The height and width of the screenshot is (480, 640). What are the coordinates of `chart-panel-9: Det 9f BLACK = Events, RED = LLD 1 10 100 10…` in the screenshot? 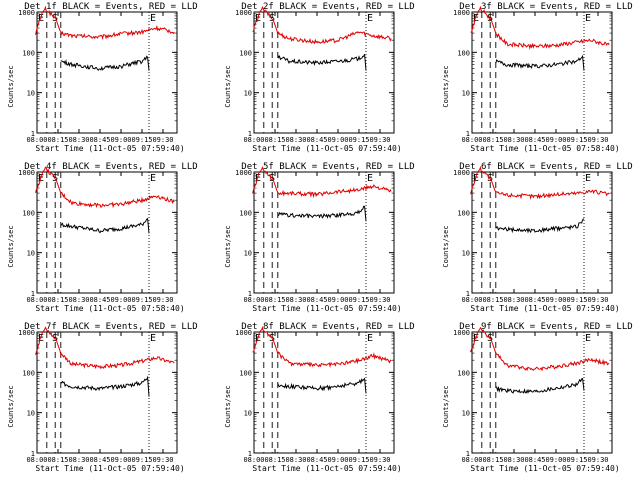 It's located at (537, 397).